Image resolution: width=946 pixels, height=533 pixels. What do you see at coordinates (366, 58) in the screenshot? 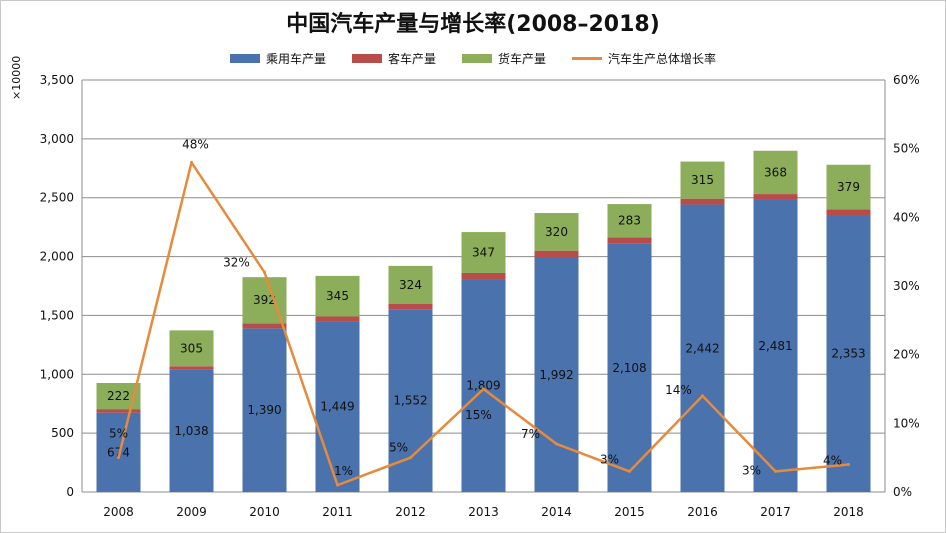
I see `legend-swatch-bus` at bounding box center [366, 58].